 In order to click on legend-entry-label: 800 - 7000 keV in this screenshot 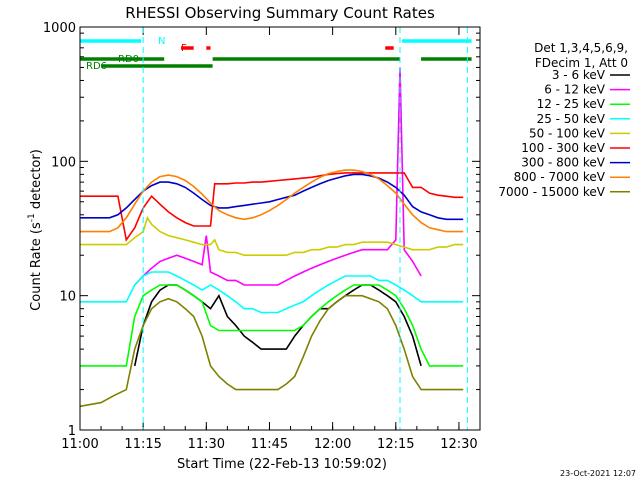, I will do `click(560, 177)`.